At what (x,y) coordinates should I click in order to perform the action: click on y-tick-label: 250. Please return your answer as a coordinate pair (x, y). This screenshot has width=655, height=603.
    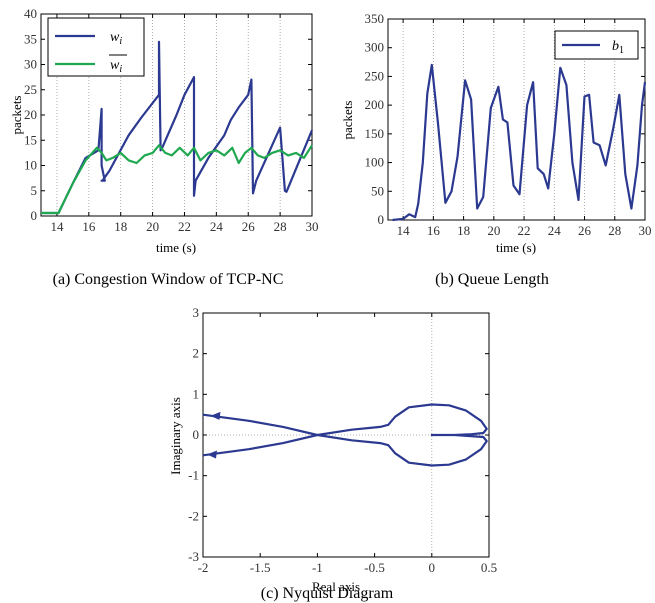
    Looking at the image, I should click on (375, 75).